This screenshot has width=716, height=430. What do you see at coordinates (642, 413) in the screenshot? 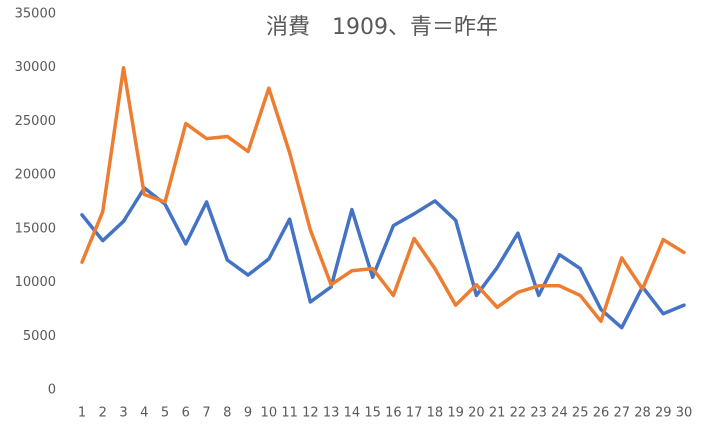
I see `x-tick-label: 28` at bounding box center [642, 413].